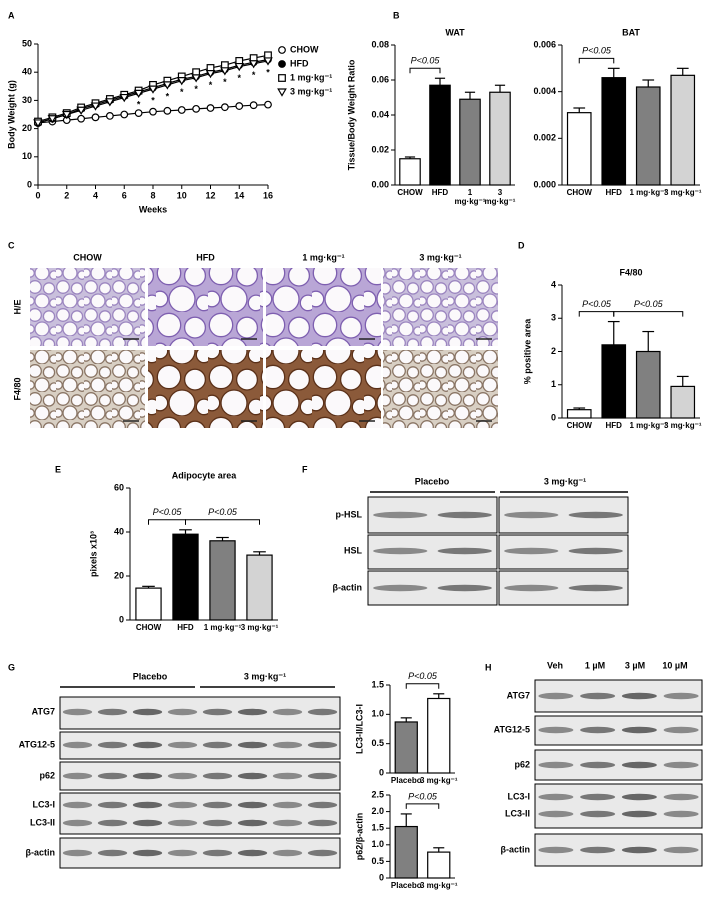 The height and width of the screenshot is (906, 709). What do you see at coordinates (205, 389) in the screenshot?
I see `micrograph` at bounding box center [205, 389].